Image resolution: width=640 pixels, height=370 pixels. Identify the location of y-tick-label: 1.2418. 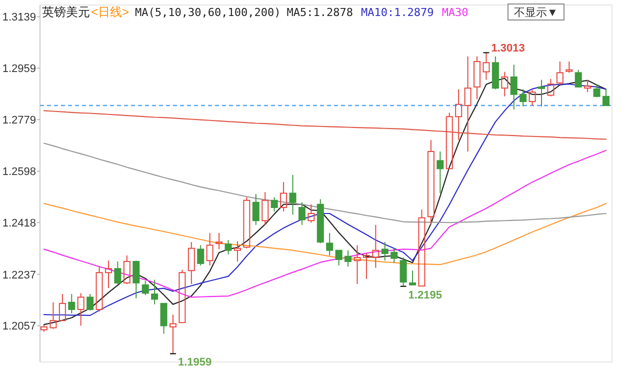
(19, 224).